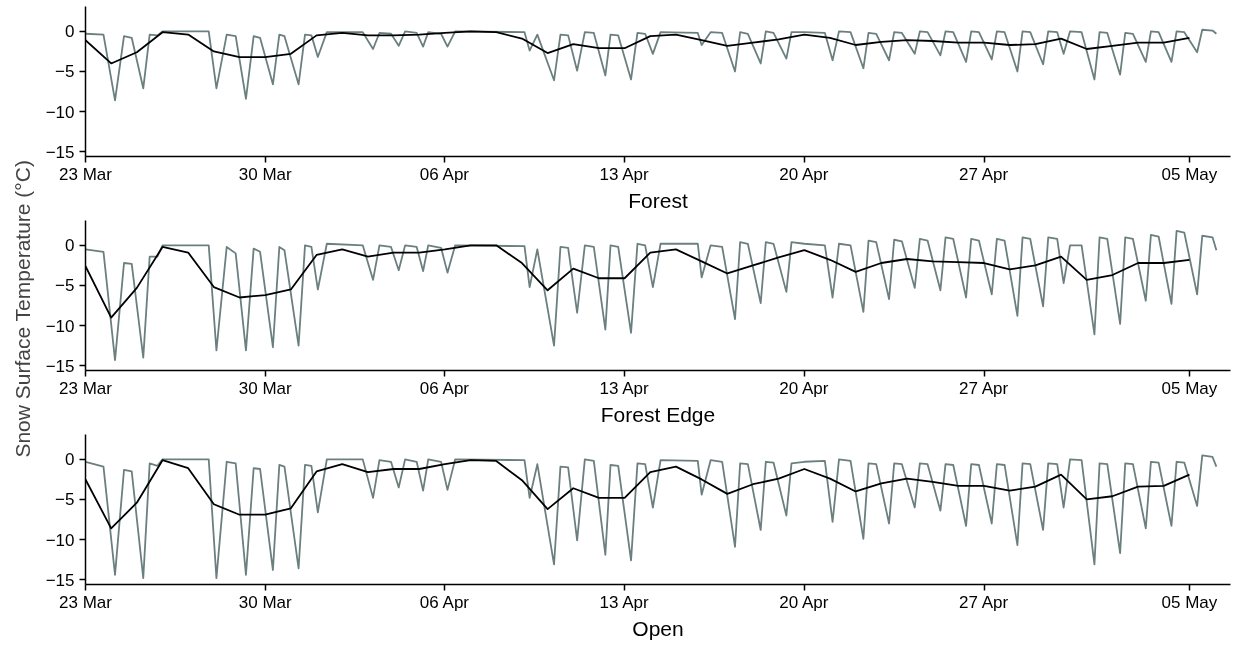 This screenshot has height=648, width=1252. Describe the element at coordinates (658, 200) in the screenshot. I see `x-axis-title: Forest` at that location.